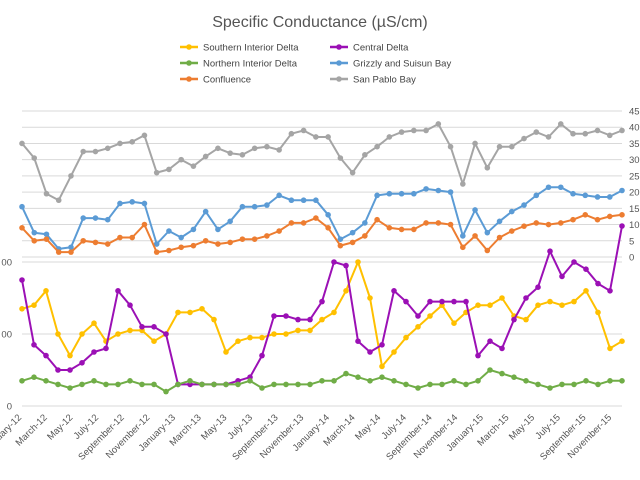 This screenshot has height=480, width=640. Describe the element at coordinates (634, 209) in the screenshot. I see `top-y-tick-label: 15` at that location.